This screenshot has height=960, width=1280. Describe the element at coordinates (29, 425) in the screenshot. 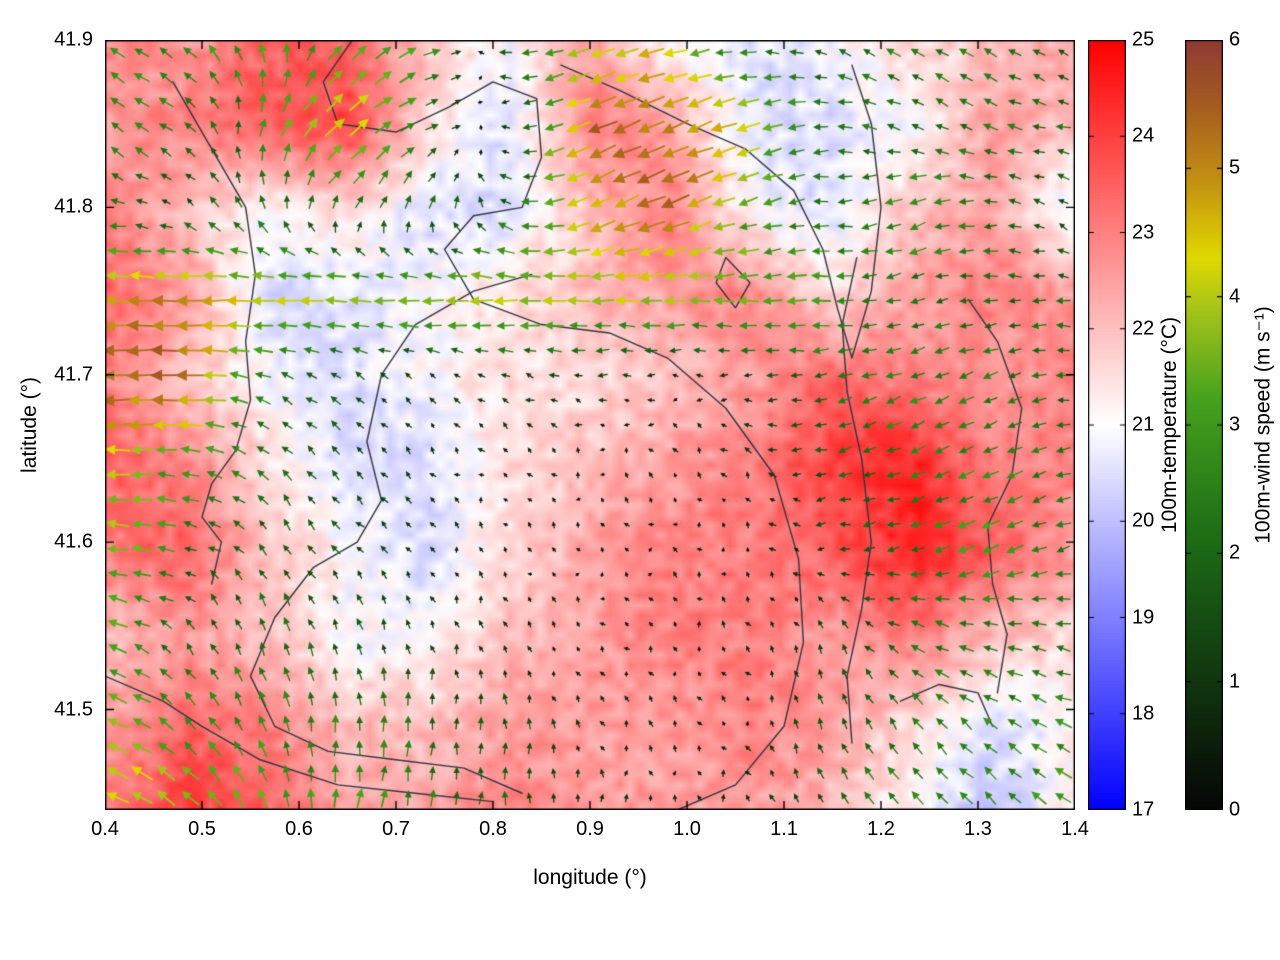

I see `y-axis-label: latitude (°)` at that location.